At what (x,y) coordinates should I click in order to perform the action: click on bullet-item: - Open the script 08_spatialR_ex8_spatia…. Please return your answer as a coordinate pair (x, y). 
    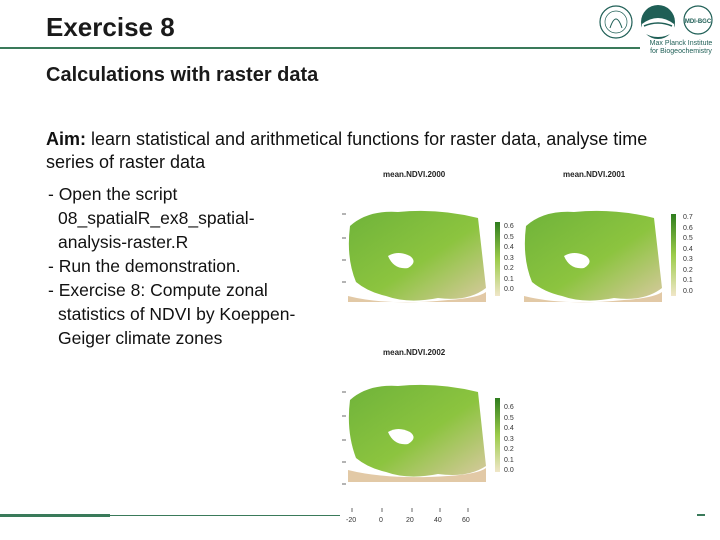
    Looking at the image, I should click on (151, 218).